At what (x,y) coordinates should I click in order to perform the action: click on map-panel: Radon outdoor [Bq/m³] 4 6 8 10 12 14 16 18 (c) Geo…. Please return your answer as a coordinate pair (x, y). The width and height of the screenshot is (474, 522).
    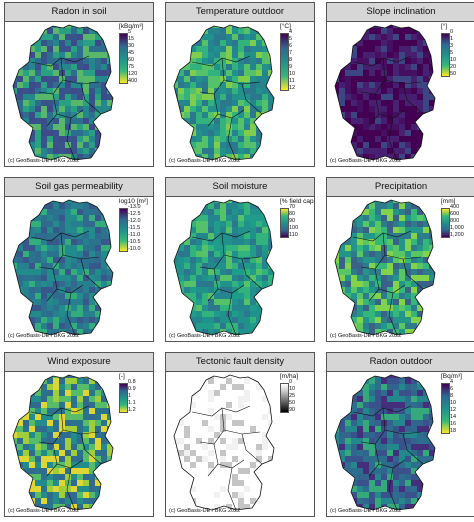
    Looking at the image, I should click on (400, 434).